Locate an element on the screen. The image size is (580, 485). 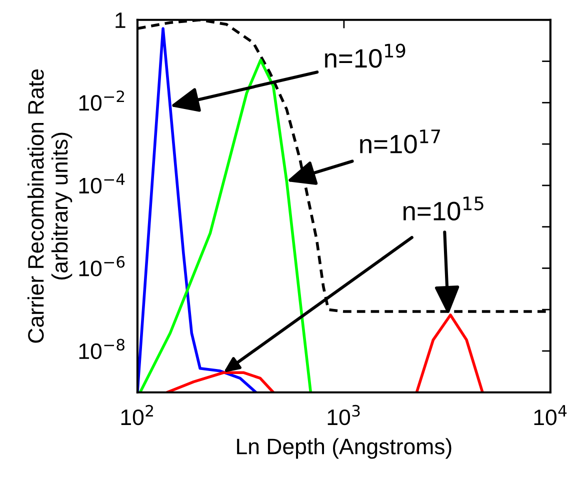
y-axis-title: Carrier Recombination Rate (arbitrary units) is located at coordinates (49, 206).